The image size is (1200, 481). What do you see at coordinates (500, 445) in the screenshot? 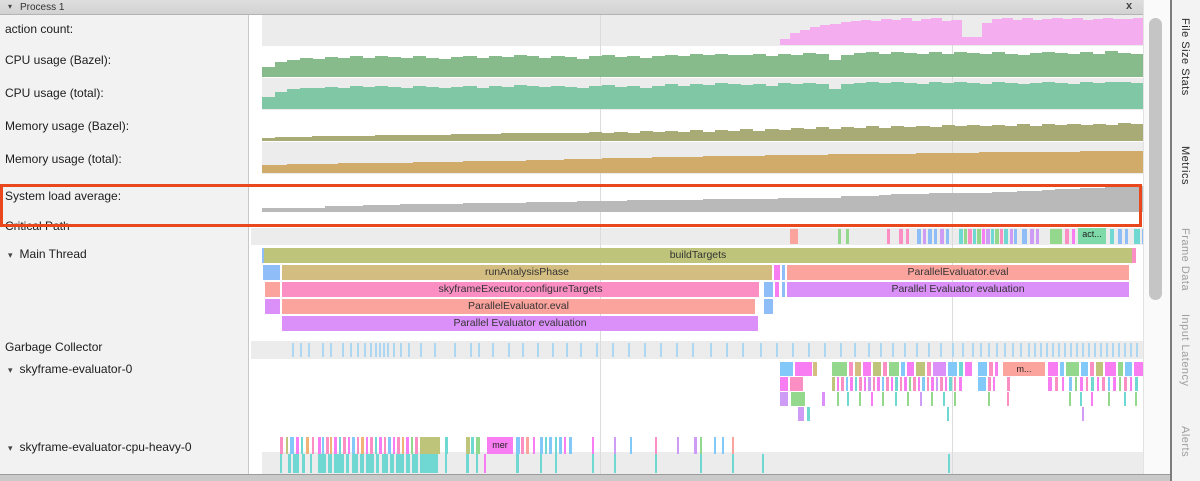
I see `cpu-heavy-slice: mer` at bounding box center [500, 445].